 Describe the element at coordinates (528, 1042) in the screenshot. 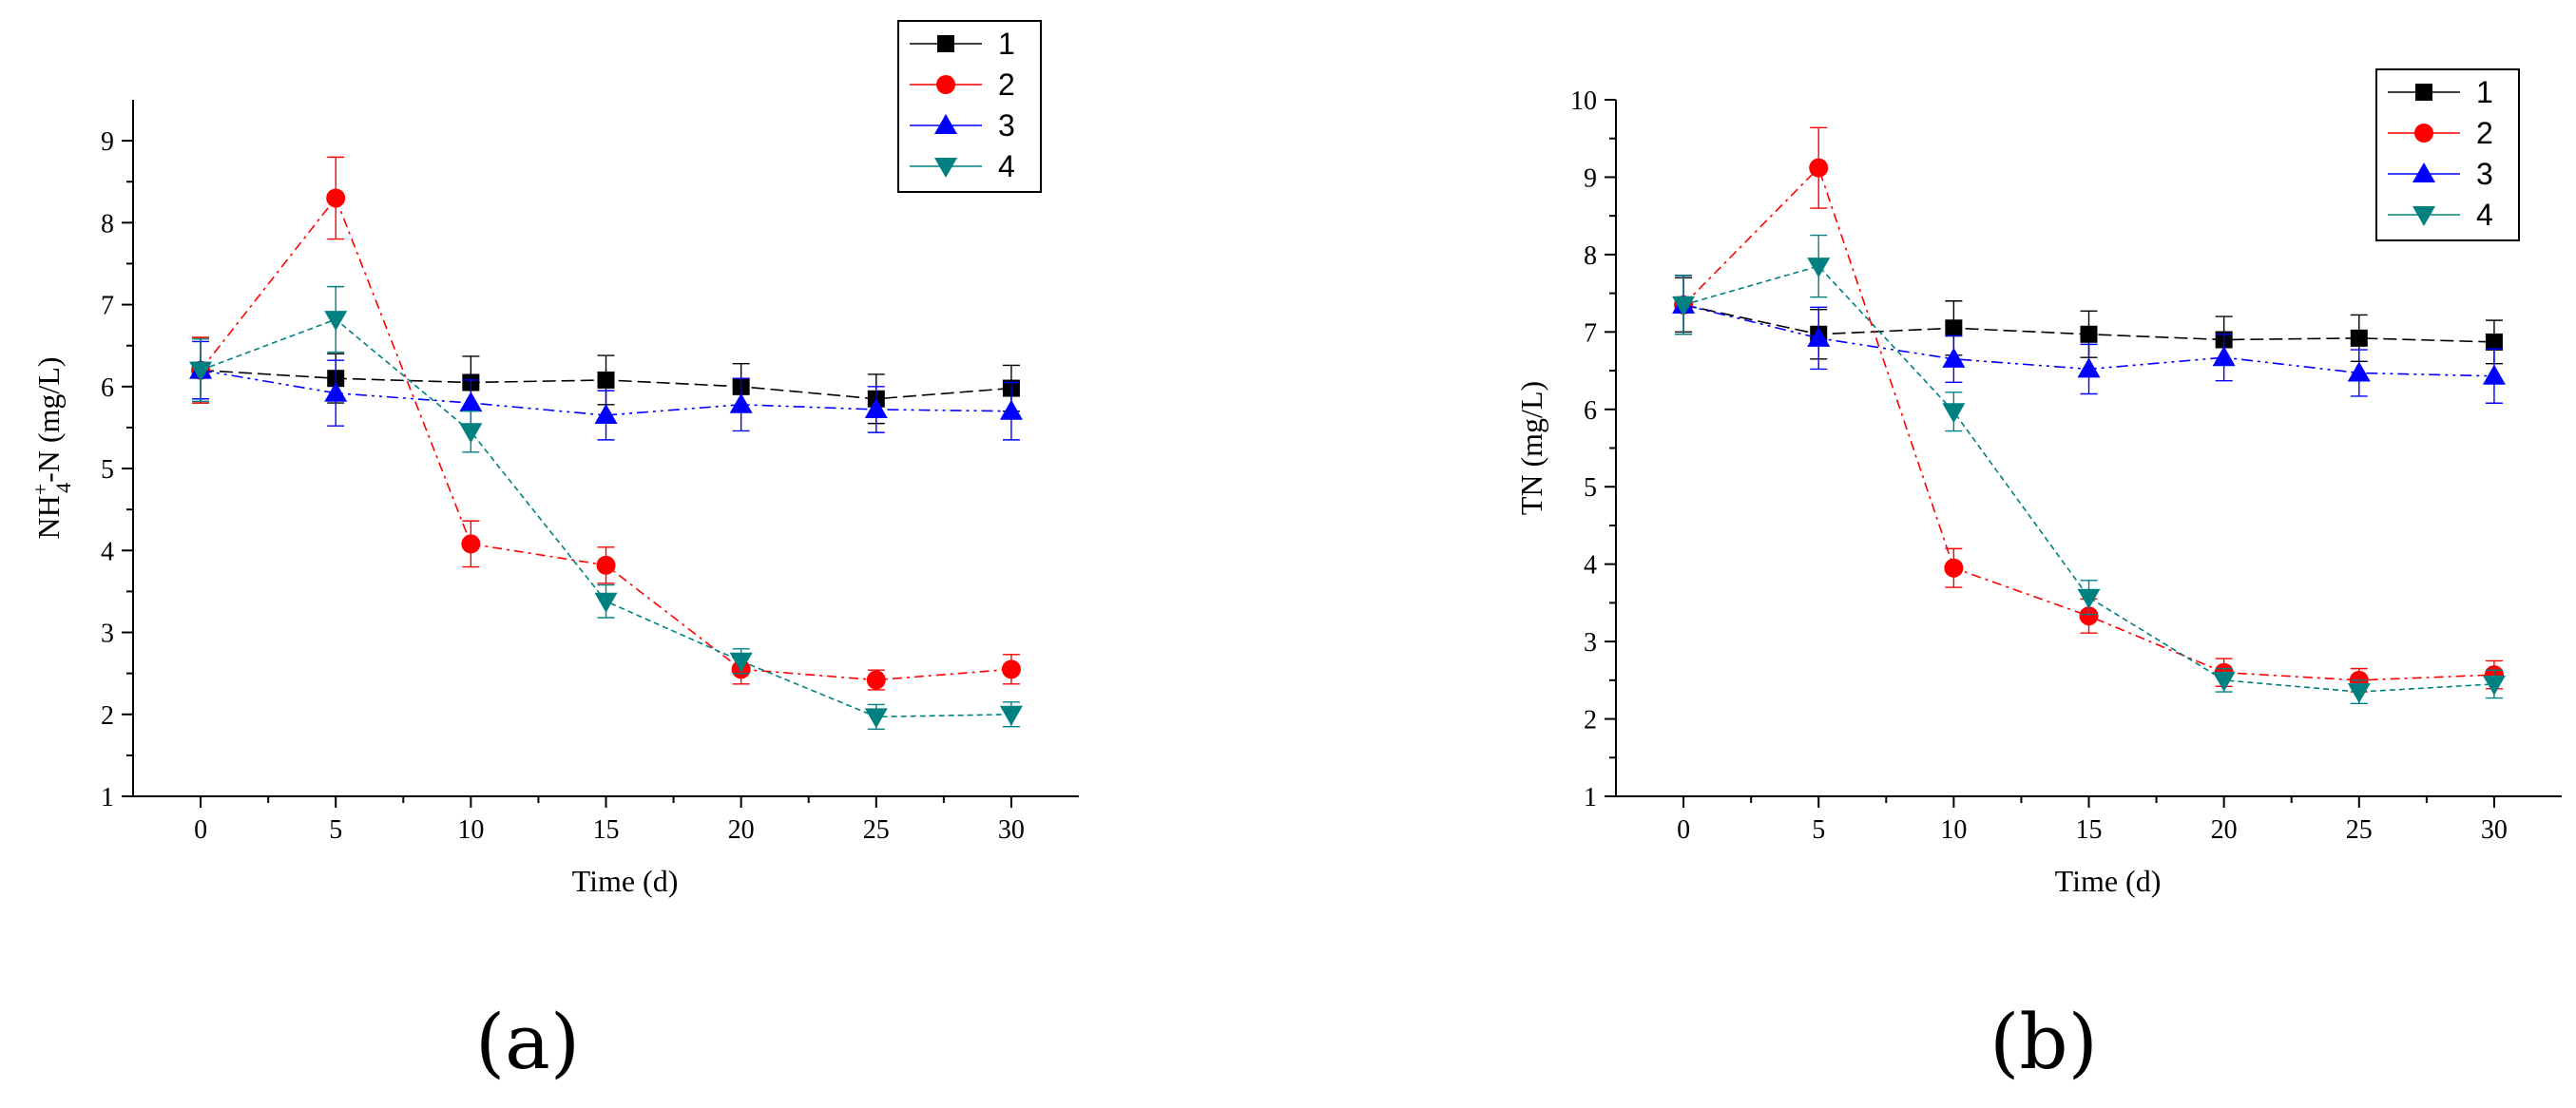

I see `panel-label-a: (a)` at that location.